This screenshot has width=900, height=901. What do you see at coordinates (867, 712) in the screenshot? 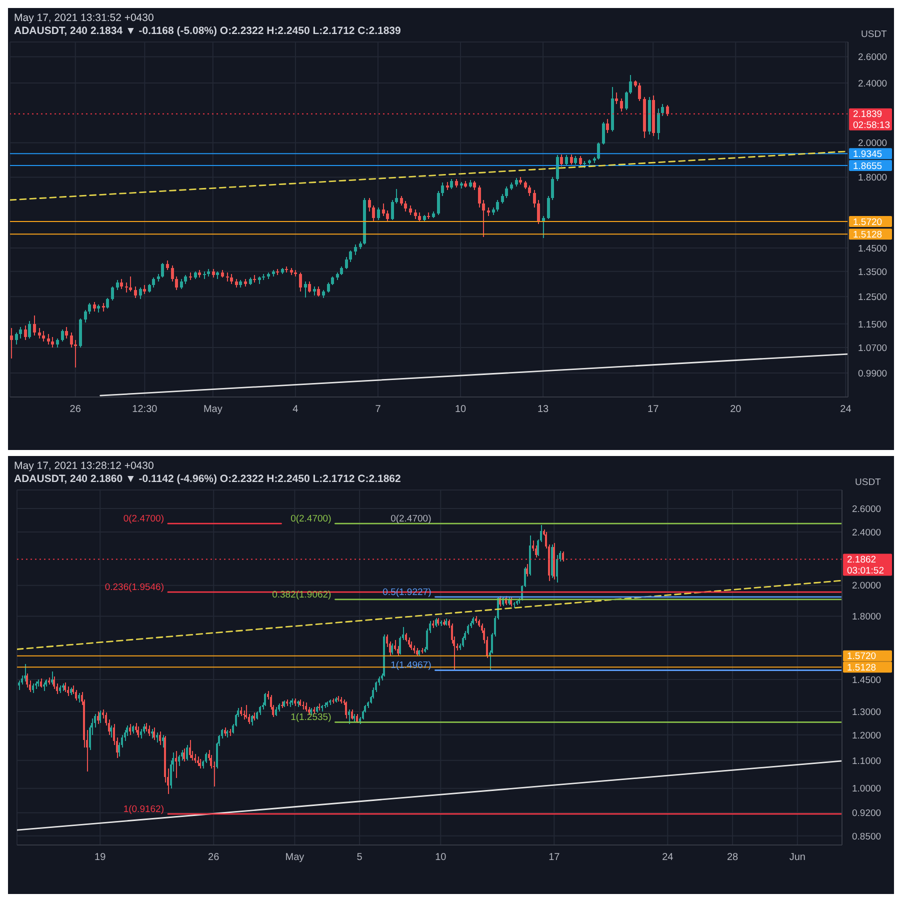
I see `y-tick-label: 1.3000` at bounding box center [867, 712].